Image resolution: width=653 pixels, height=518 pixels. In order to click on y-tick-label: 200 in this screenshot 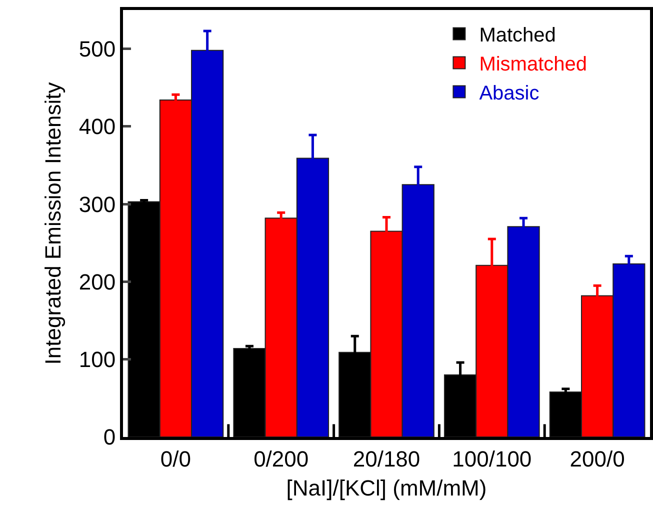, I will do `click(97, 281)`.